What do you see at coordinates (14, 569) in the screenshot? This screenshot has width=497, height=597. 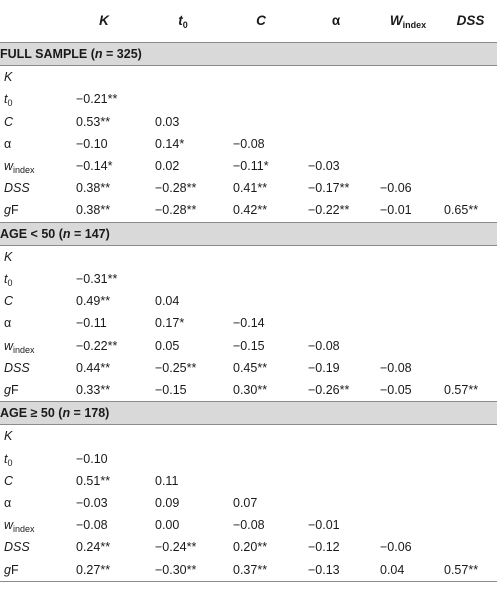 I see `row-label-rest: F` at bounding box center [14, 569].